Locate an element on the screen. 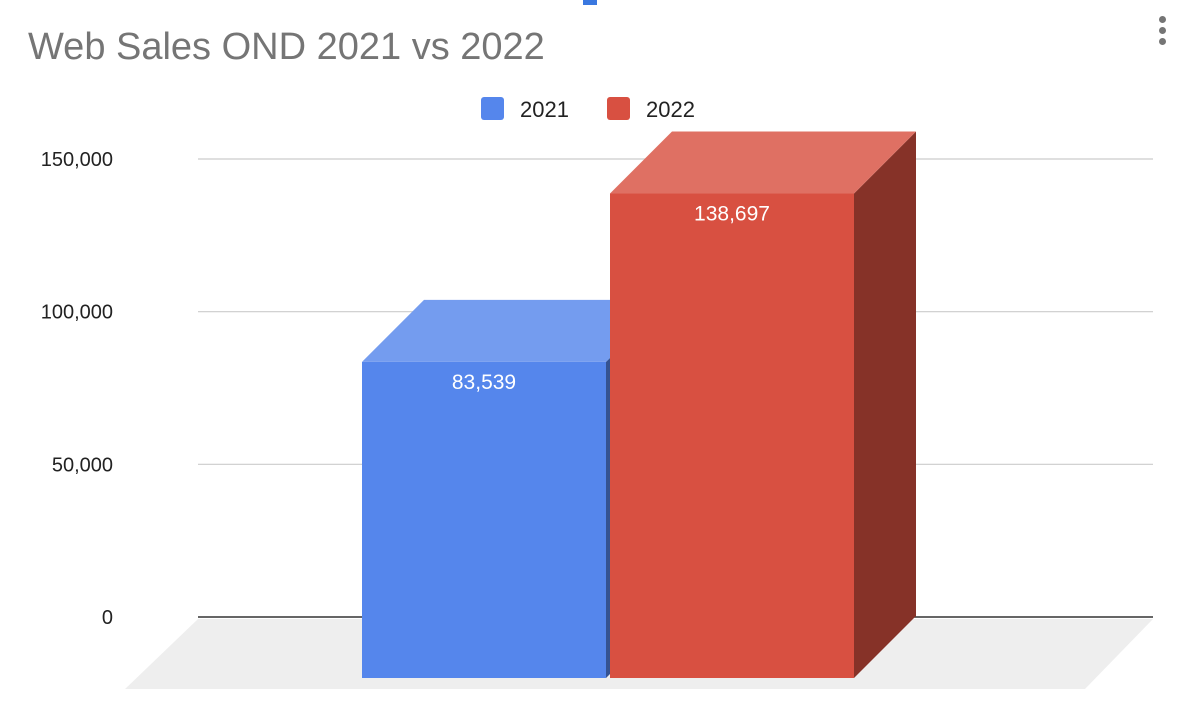  more-vert-icon is located at coordinates (1162, 30).